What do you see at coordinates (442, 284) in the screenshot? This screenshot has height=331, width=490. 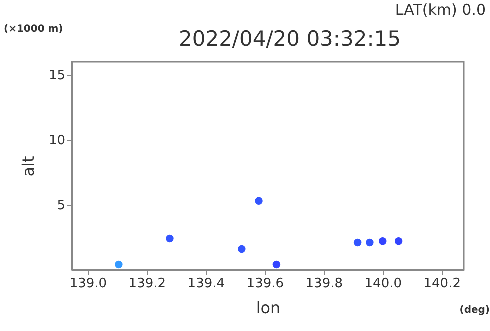 I see `x-tick-label: 140.2` at bounding box center [442, 284].